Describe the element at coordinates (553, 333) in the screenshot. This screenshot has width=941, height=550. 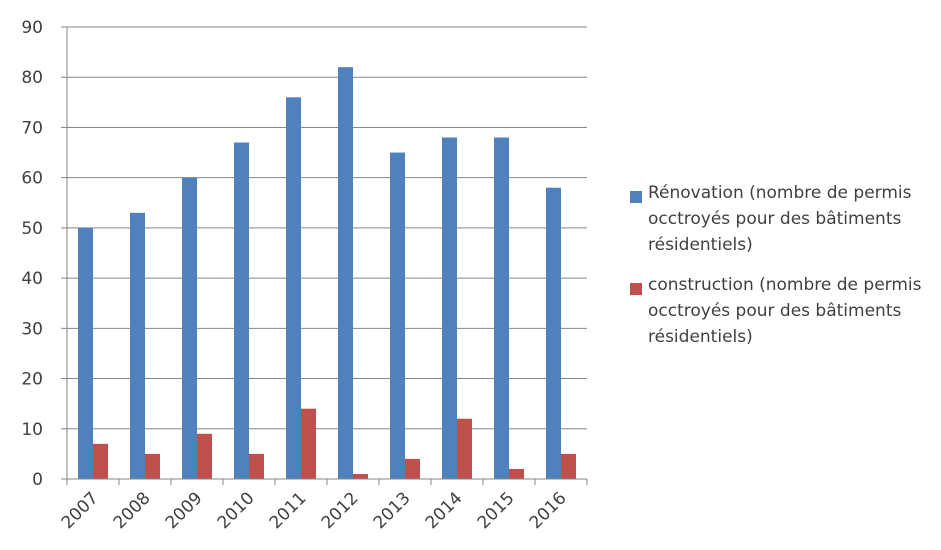
I see `bar-renovation-2016` at that location.